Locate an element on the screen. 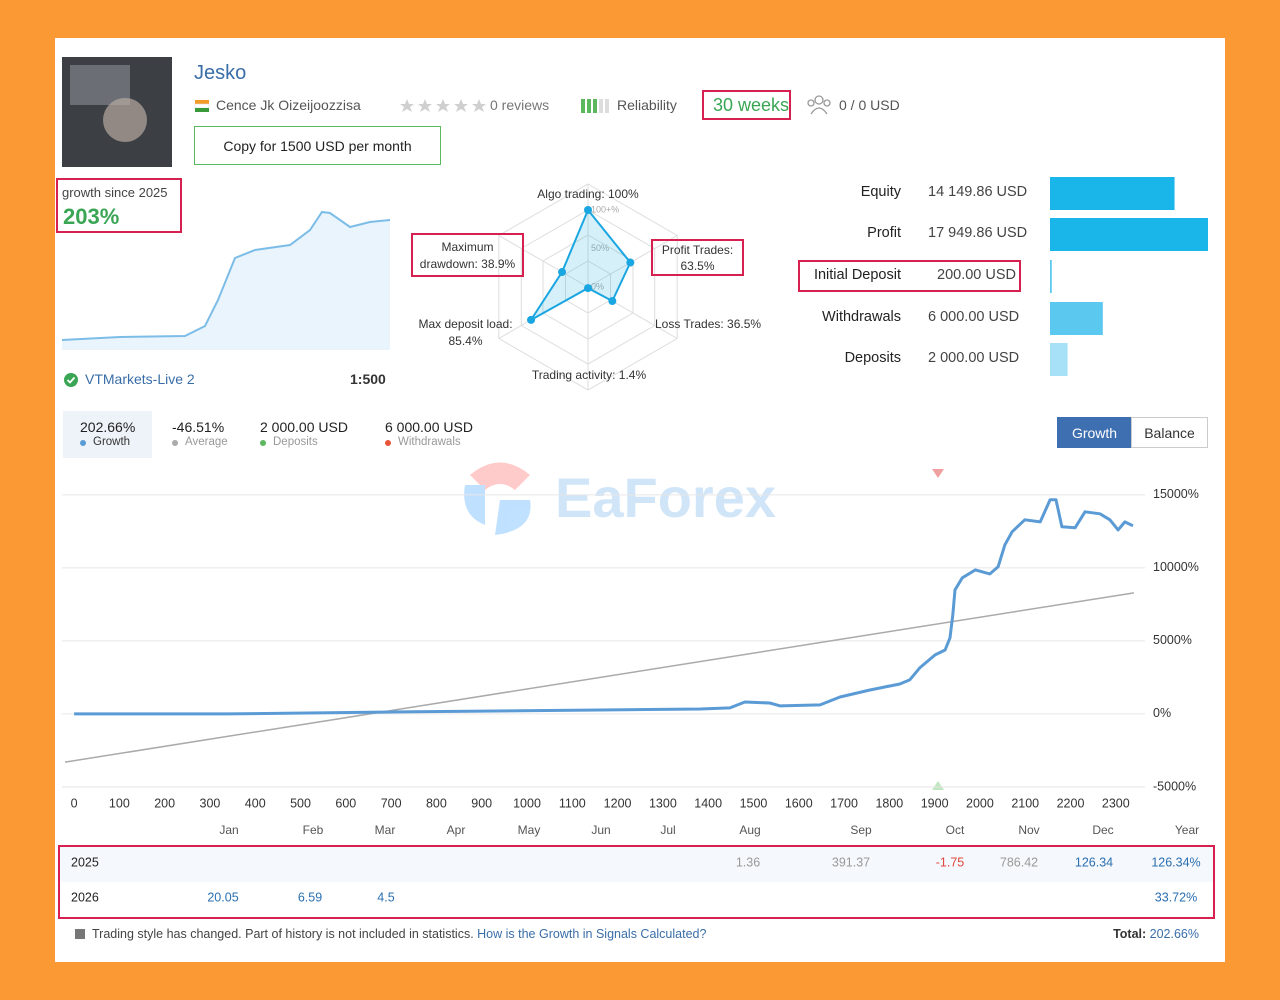 This screenshot has height=1000, width=1280. x-tick-label: 1900 is located at coordinates (935, 803).